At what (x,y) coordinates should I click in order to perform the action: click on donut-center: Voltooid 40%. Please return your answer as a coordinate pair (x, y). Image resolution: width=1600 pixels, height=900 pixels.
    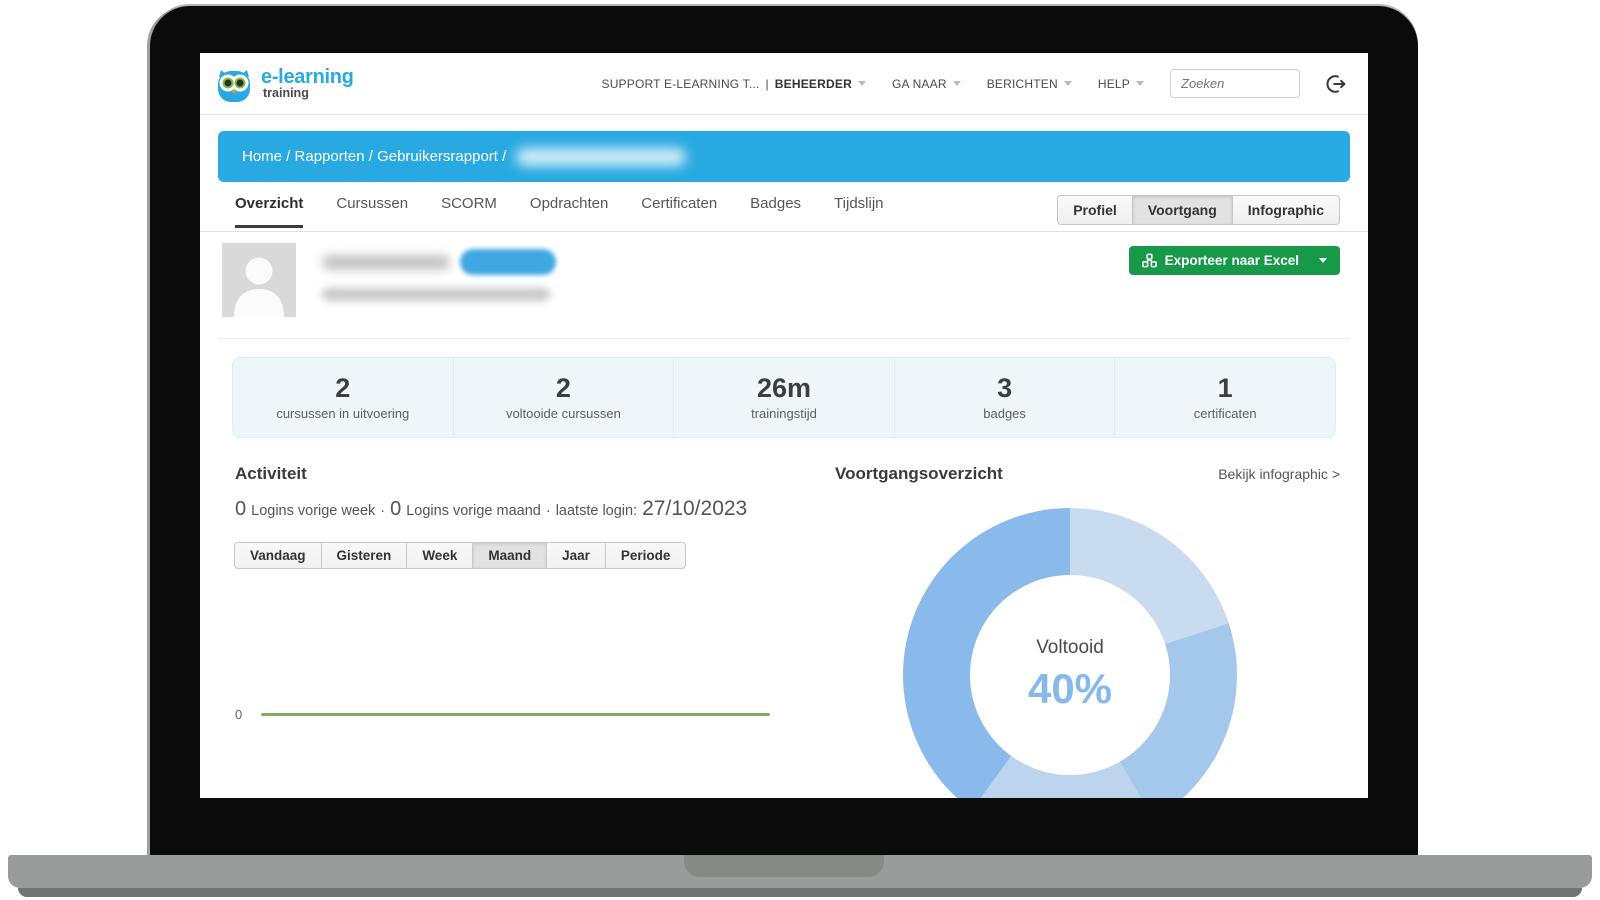
    Looking at the image, I should click on (1070, 675).